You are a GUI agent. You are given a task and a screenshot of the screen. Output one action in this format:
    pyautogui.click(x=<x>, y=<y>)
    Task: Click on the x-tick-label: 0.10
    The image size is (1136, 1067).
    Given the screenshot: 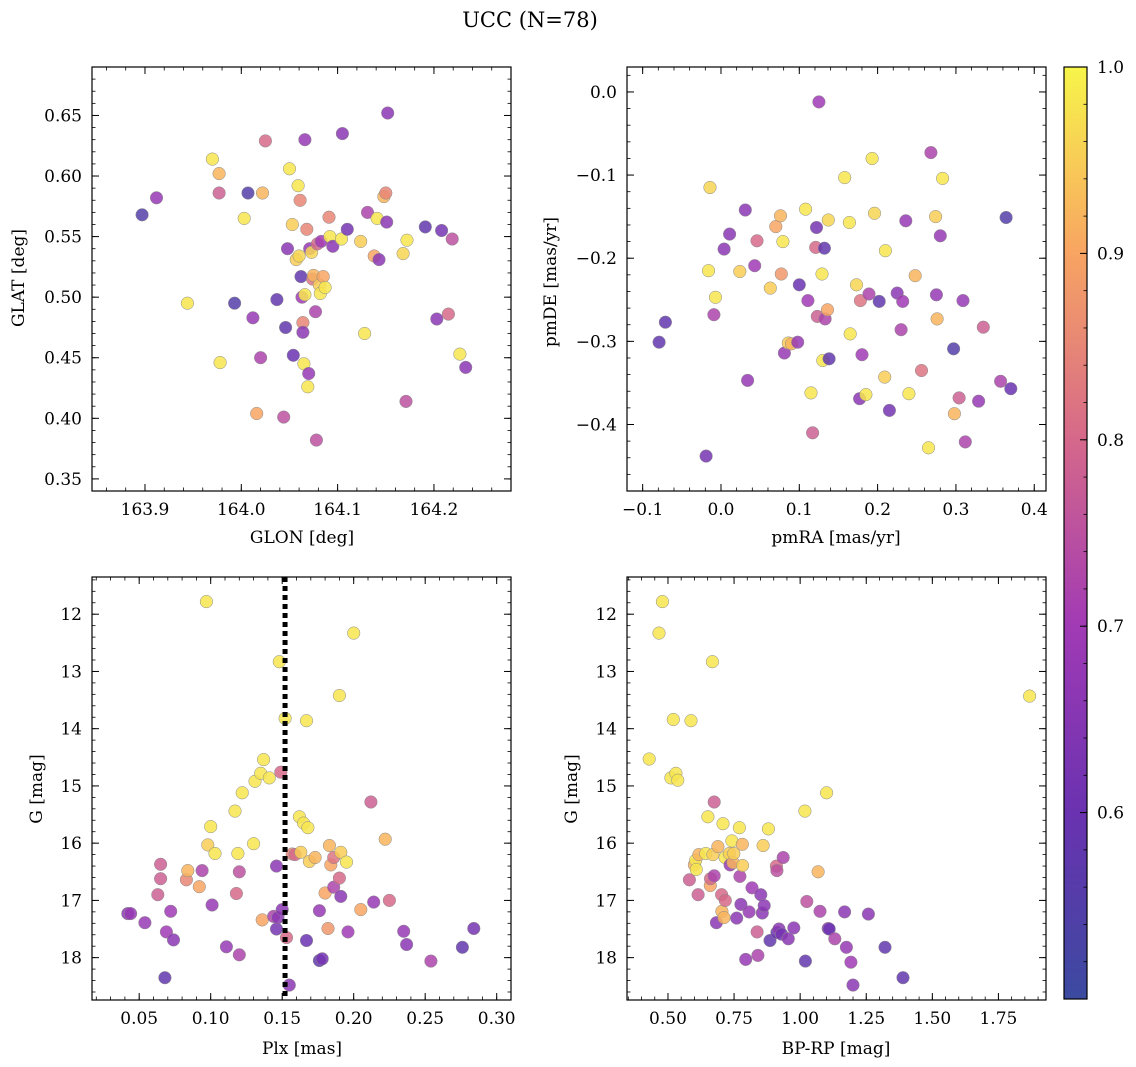 What is the action you would take?
    pyautogui.click(x=211, y=1019)
    